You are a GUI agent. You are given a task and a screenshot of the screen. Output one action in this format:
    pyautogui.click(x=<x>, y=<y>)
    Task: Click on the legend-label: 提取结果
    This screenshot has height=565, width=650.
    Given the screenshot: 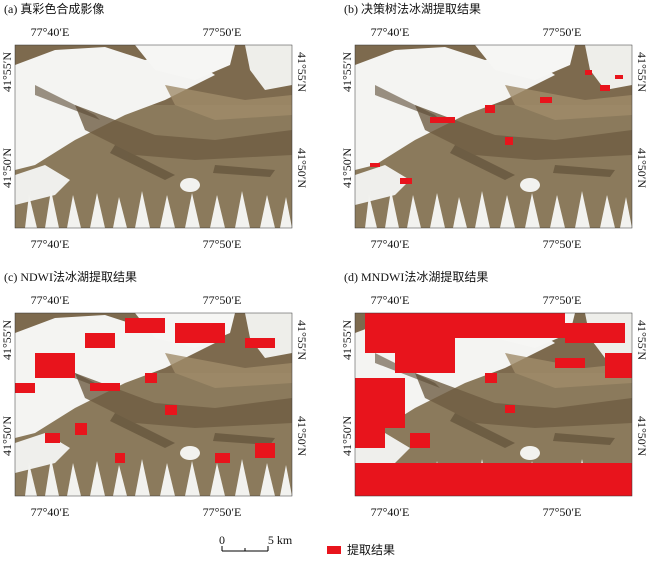 What is the action you would take?
    pyautogui.click(x=371, y=549)
    